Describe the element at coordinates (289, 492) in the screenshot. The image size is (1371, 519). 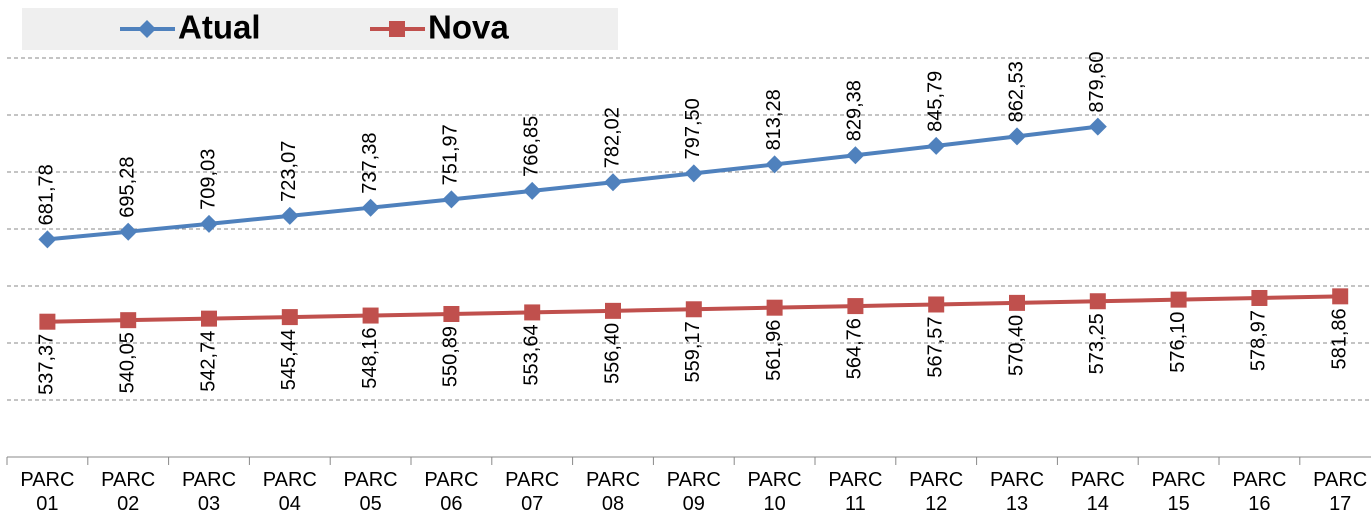
I see `x-tick-label: PARC 04` at that location.